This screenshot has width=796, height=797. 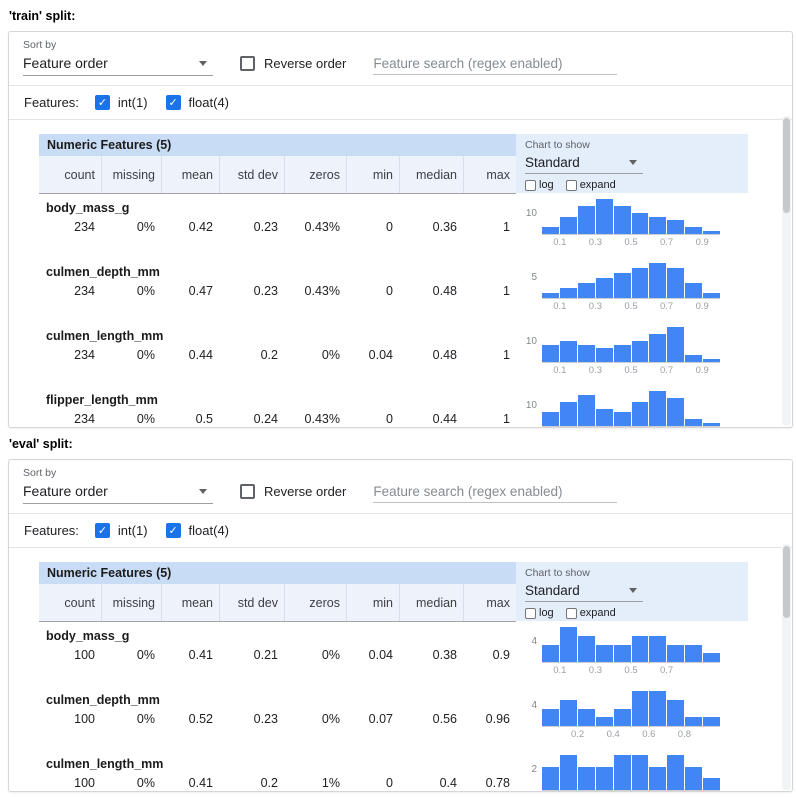 I want to click on value-max: 0.96, so click(x=497, y=719).